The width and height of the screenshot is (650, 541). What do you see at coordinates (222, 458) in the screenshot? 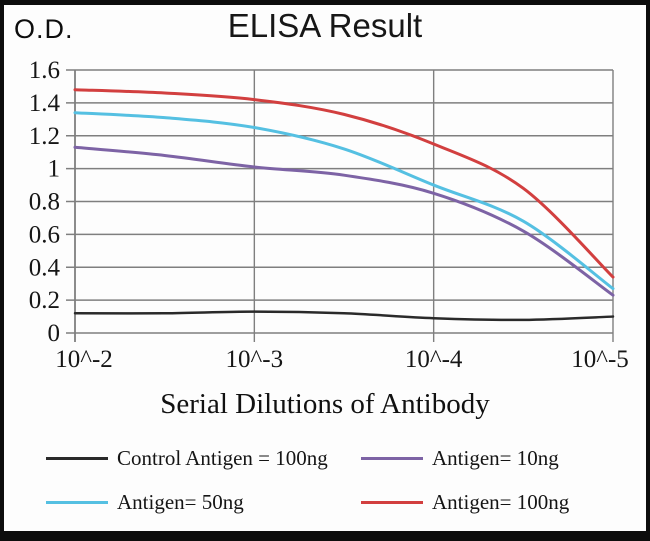
I see `legend-label-control-antigen-100ng: Control Antigen = 100ng` at bounding box center [222, 458].